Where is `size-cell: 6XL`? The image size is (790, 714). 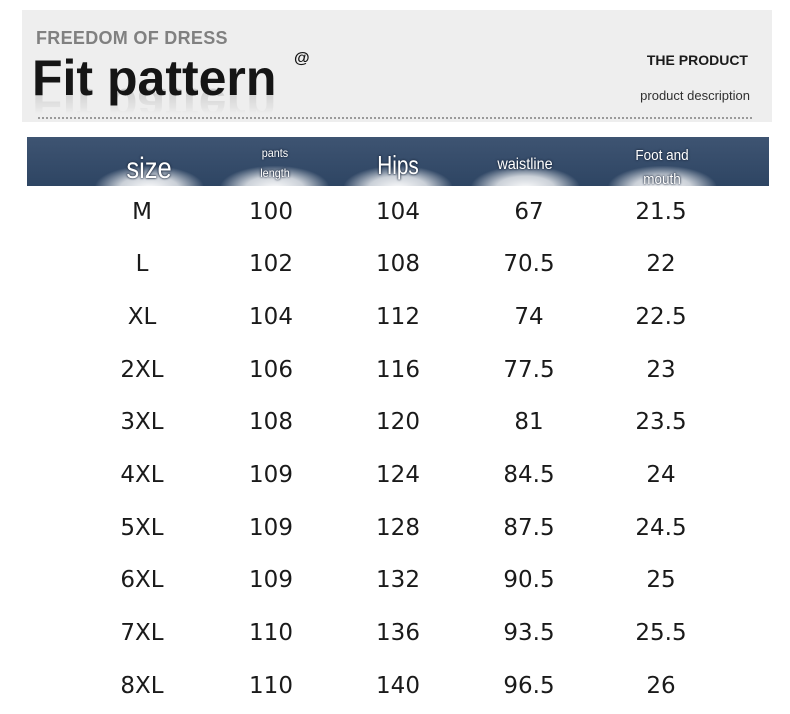 size-cell: 6XL is located at coordinates (142, 580).